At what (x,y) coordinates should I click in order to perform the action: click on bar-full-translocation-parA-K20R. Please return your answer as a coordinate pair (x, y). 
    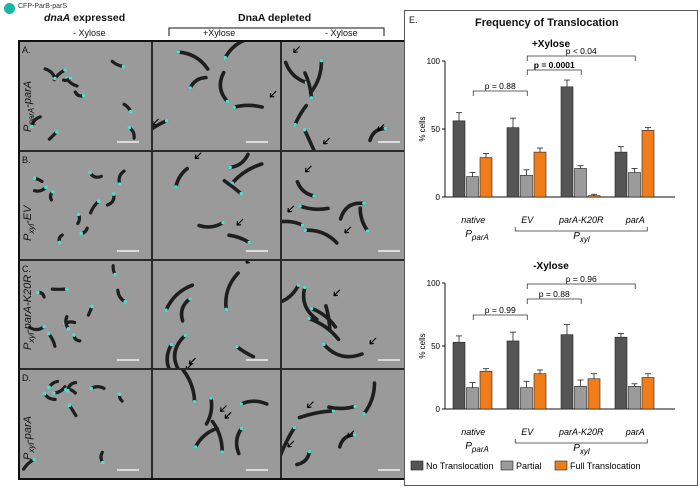
    Looking at the image, I should click on (594, 394).